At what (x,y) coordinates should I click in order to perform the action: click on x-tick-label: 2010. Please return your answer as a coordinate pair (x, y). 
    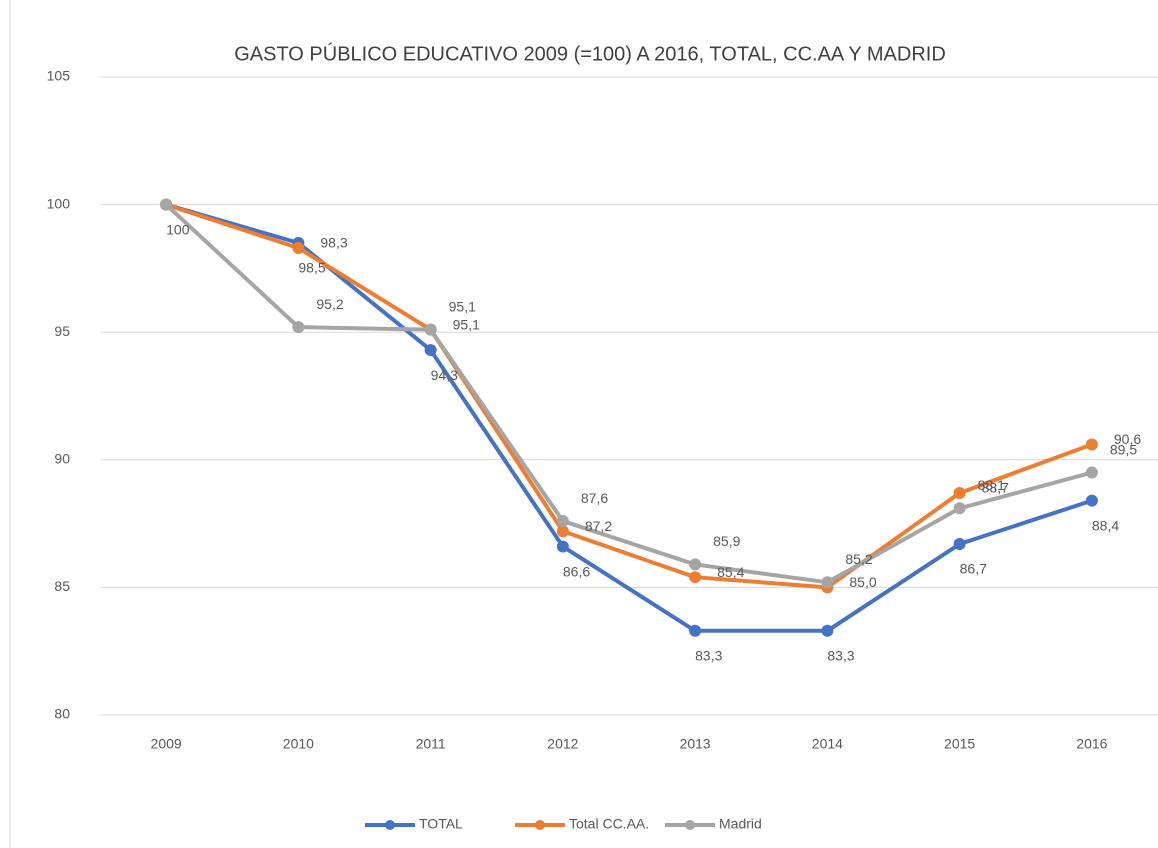
    Looking at the image, I should click on (298, 744).